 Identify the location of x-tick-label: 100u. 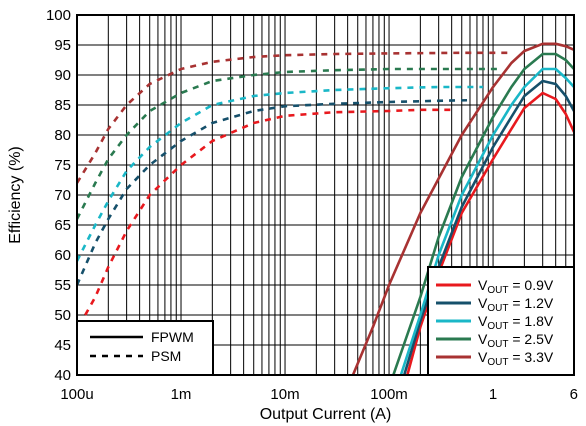
(76, 394).